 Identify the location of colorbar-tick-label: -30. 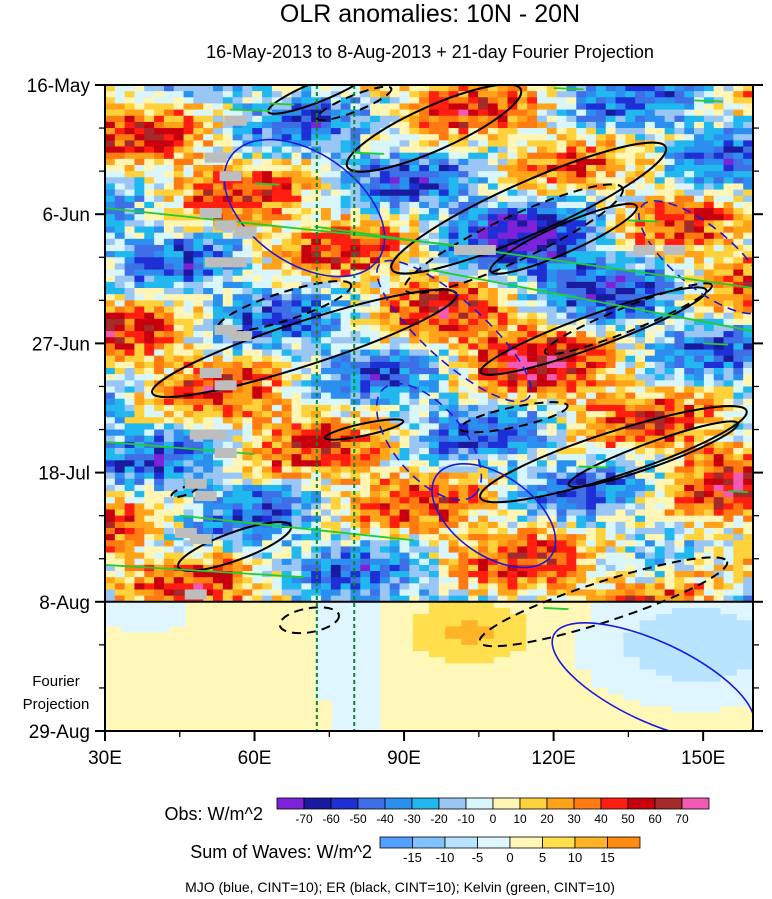
(412, 819).